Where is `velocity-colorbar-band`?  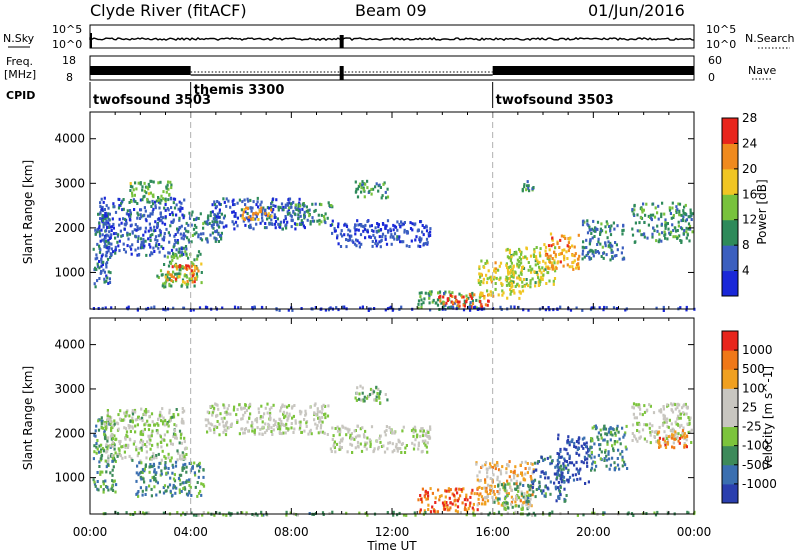
velocity-colorbar-band is located at coordinates (730, 417).